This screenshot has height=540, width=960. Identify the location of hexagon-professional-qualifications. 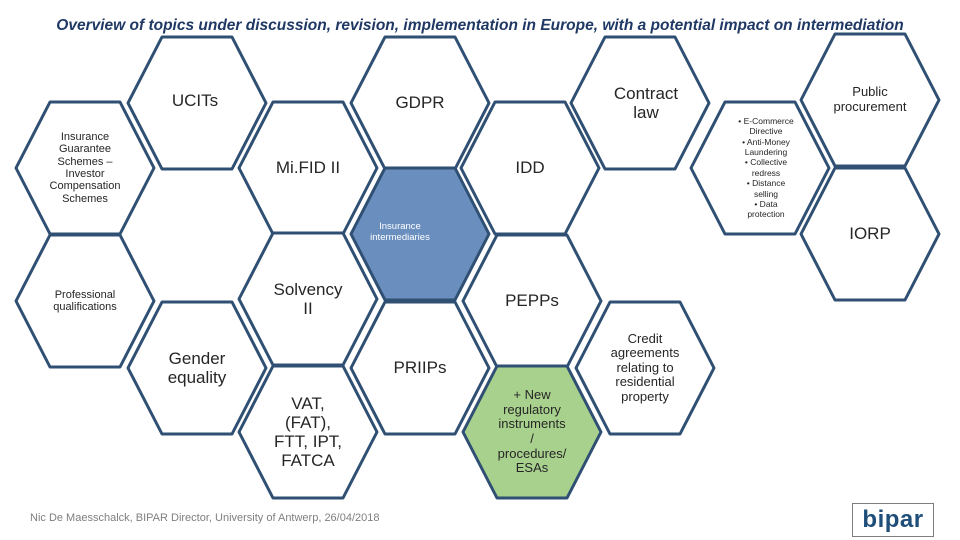
(85, 301).